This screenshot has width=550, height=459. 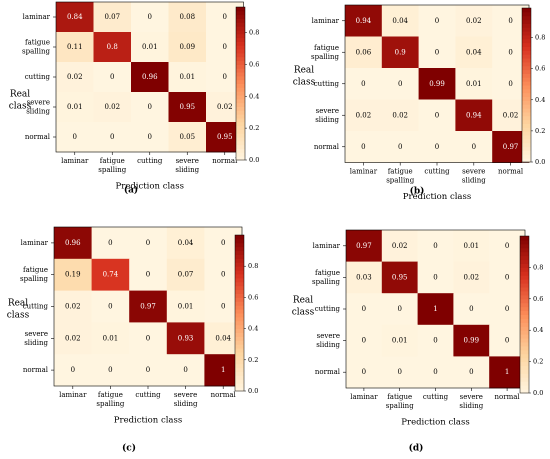 I want to click on y-axis-label: class, so click(x=303, y=313).